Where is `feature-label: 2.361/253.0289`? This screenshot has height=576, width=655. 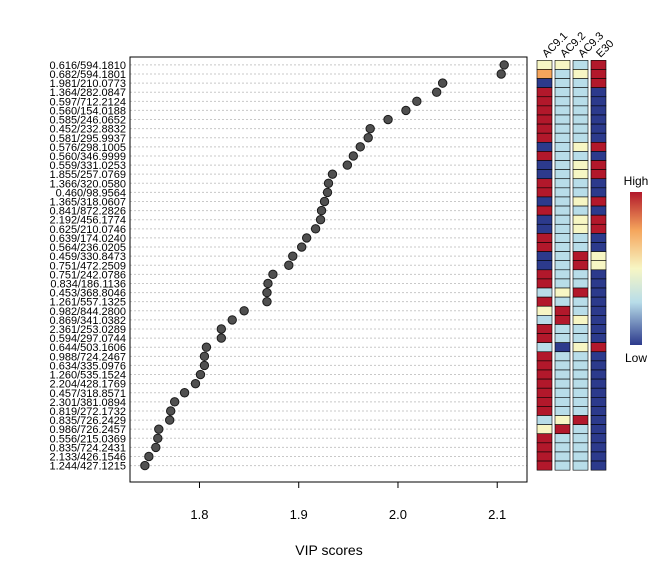 feature-label: 2.361/253.0289 is located at coordinates (88, 330).